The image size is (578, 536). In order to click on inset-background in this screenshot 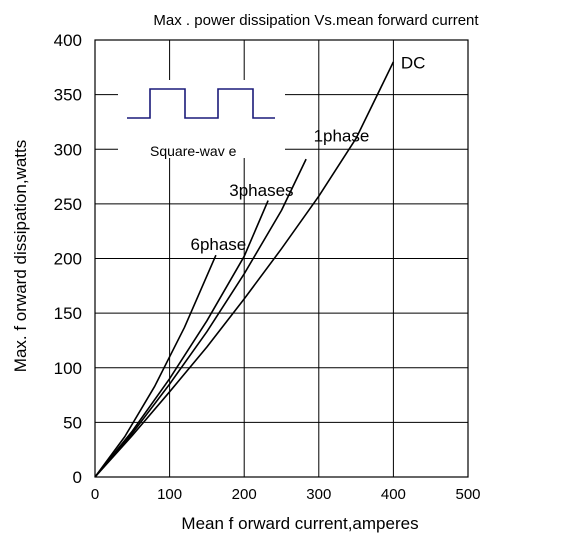, I will do `click(201, 119)`.